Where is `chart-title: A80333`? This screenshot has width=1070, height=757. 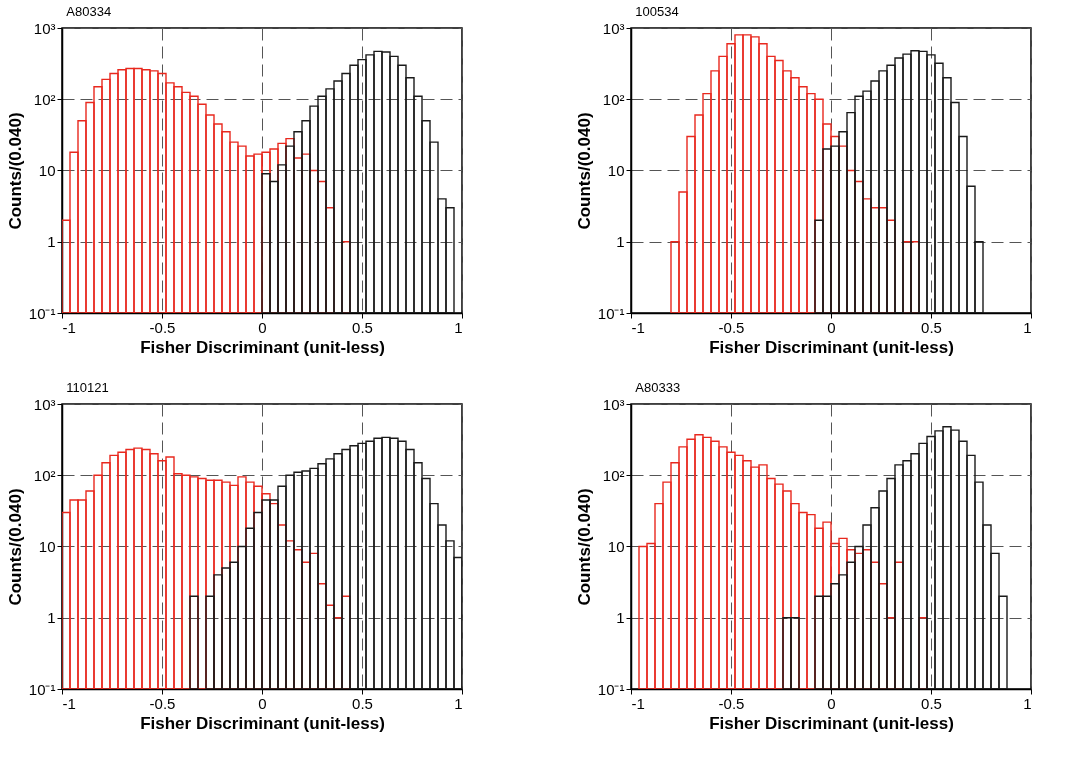
chart-title: A80333 is located at coordinates (658, 387).